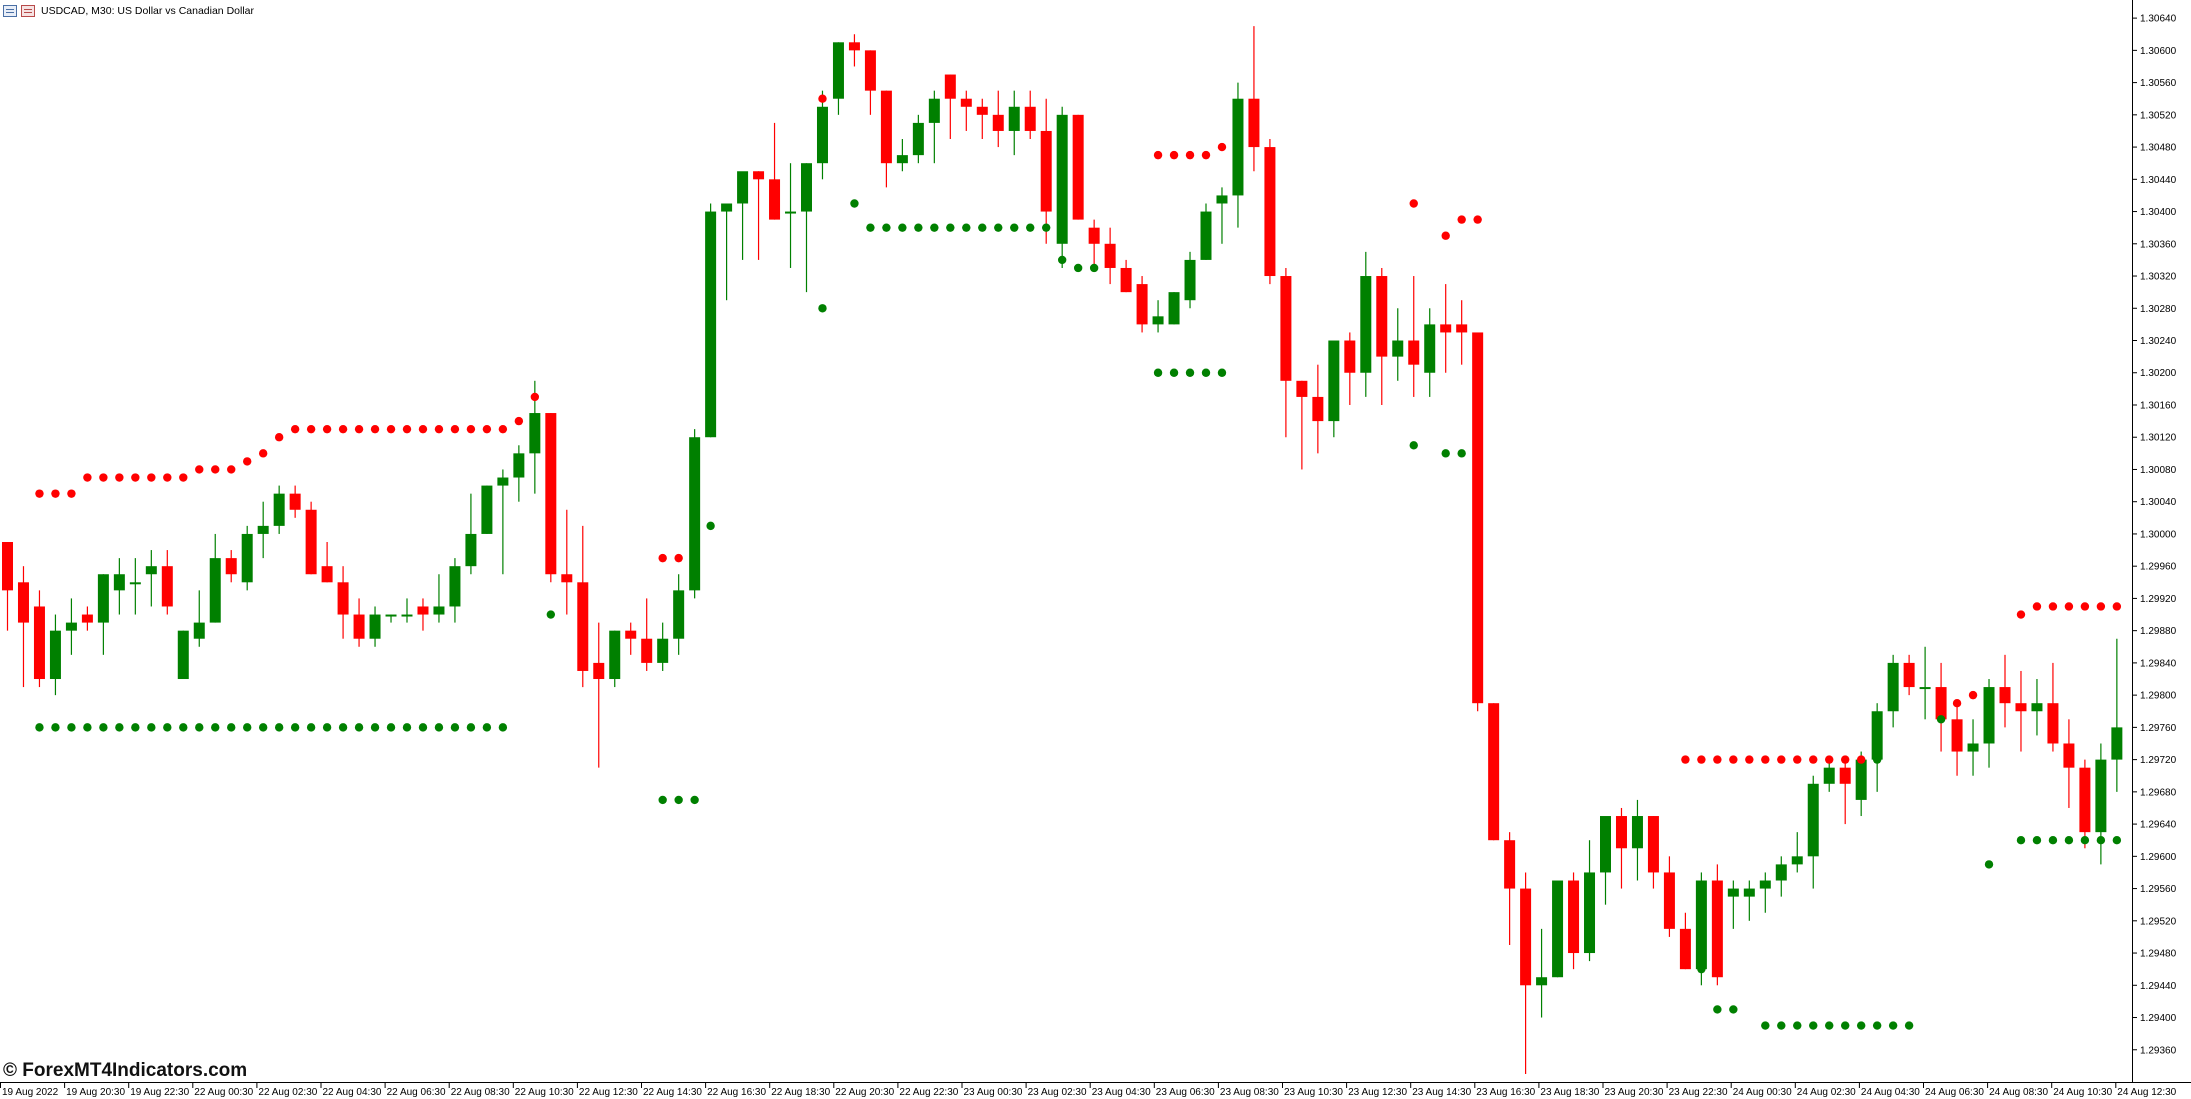 The height and width of the screenshot is (1099, 2191). I want to click on y-tick-label: 1.30200, so click(2158, 373).